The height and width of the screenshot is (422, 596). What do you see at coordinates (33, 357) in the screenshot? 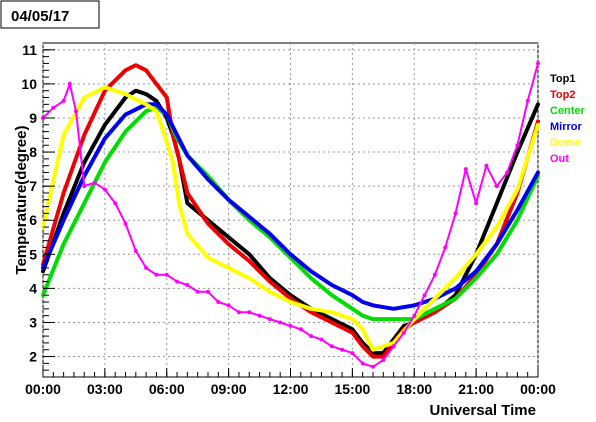
I see `y-tick-label: 2` at bounding box center [33, 357].